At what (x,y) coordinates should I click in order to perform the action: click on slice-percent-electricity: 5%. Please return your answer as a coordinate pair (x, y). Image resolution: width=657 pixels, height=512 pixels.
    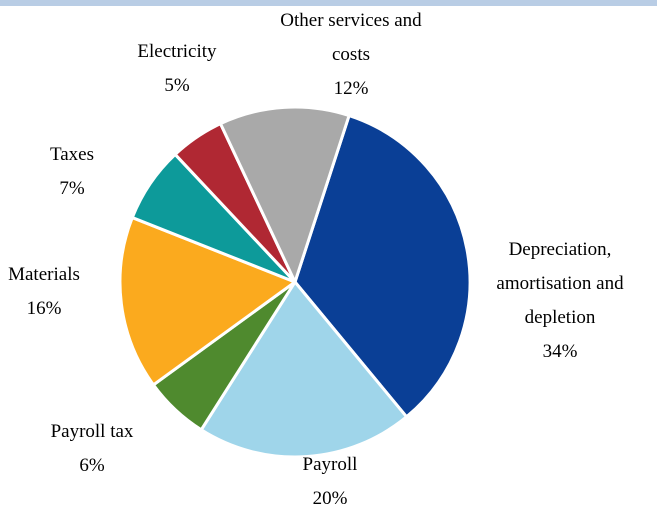
    Looking at the image, I should click on (177, 85).